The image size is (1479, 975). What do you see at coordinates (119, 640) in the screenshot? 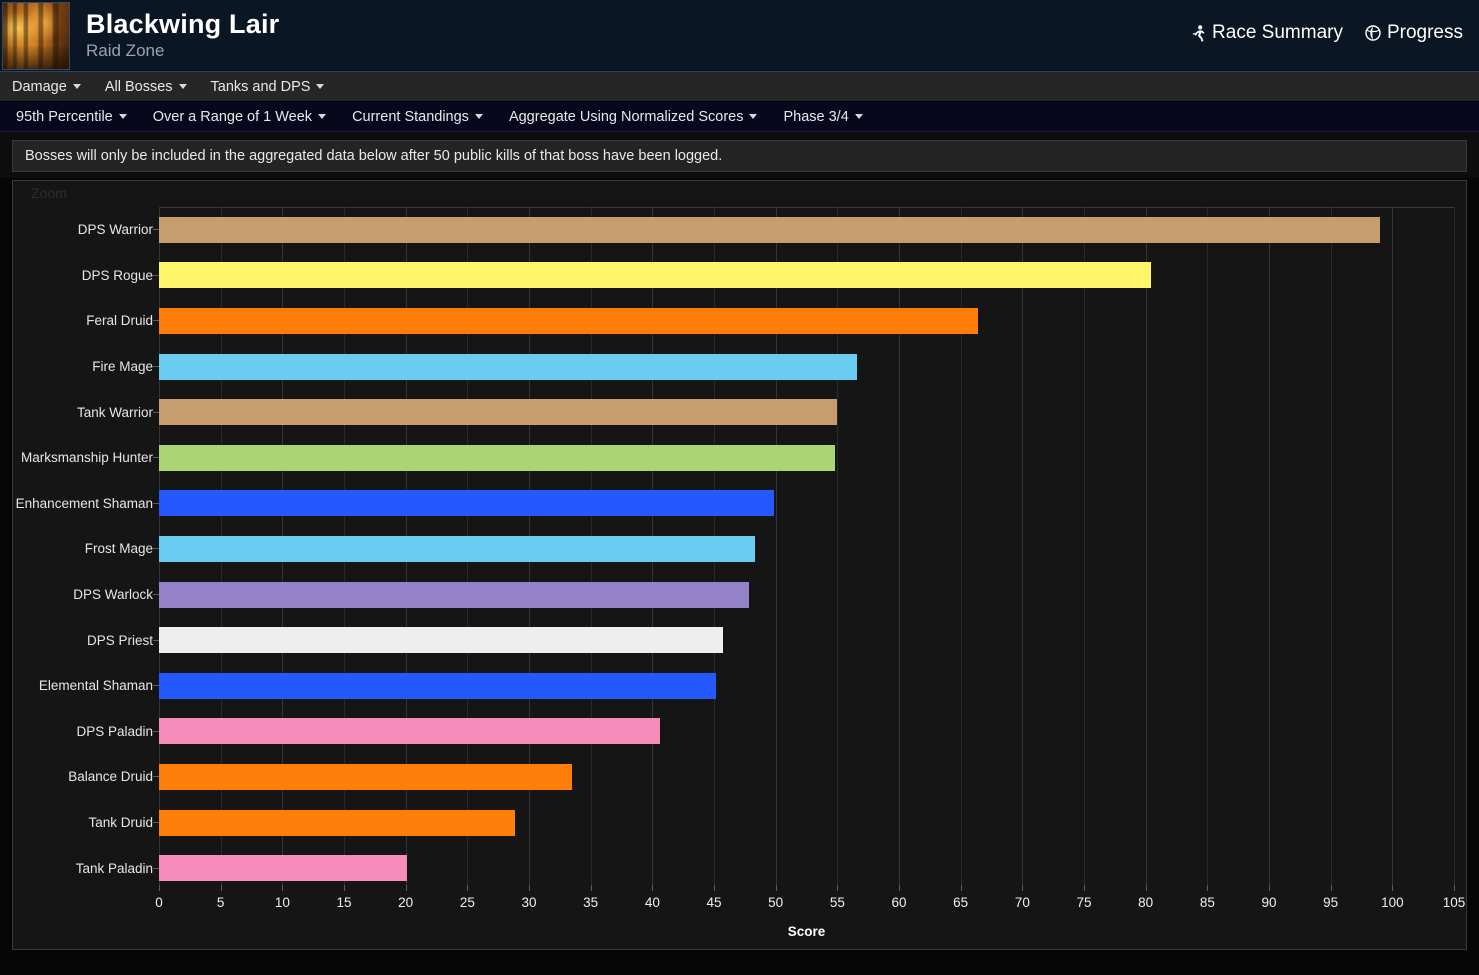
I see `chart-category-label: DPS Priest` at bounding box center [119, 640].